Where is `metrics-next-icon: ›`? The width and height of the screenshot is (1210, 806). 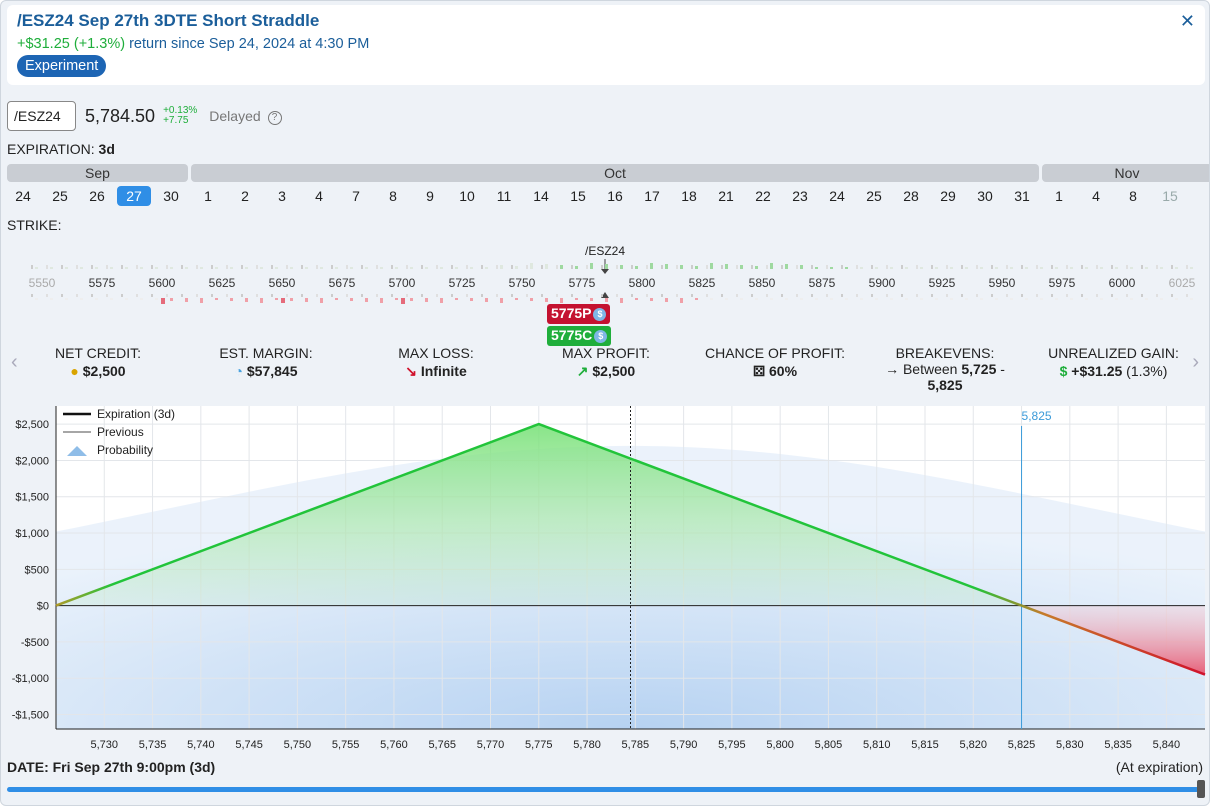
metrics-next-icon: › is located at coordinates (1195, 362).